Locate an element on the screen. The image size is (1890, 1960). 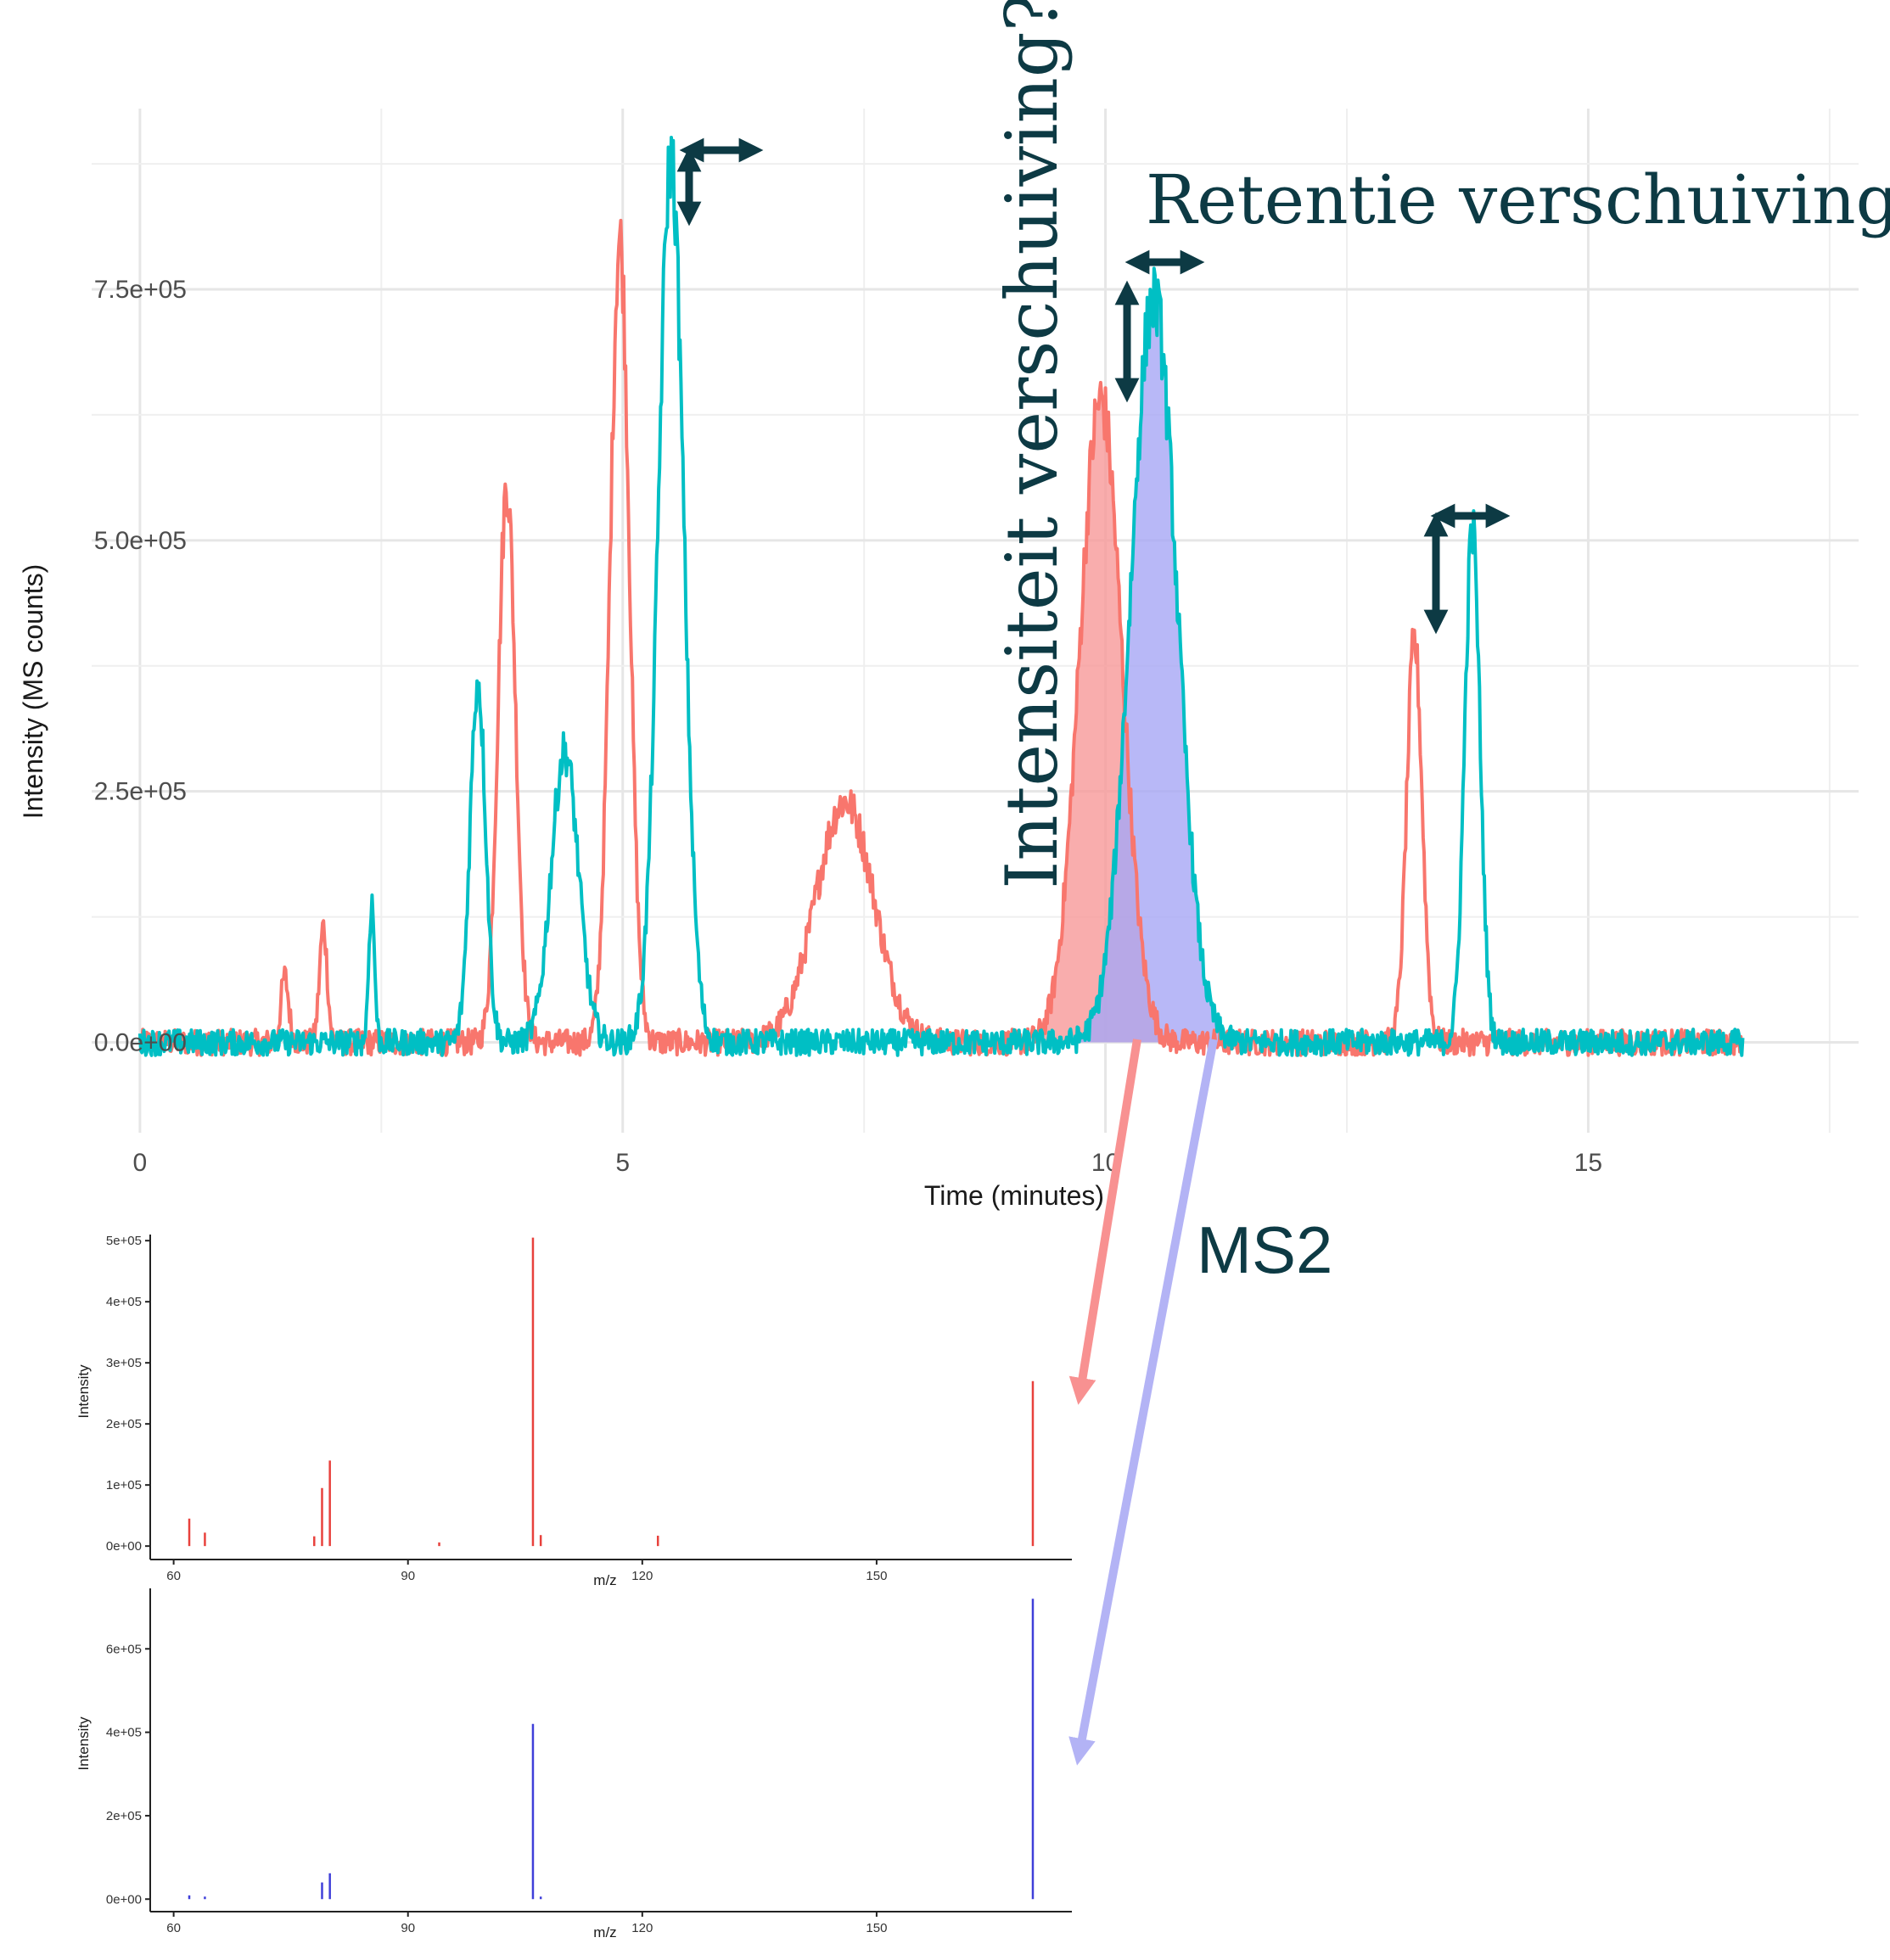
y-tick-label: 5.0e+05 is located at coordinates (140, 541).